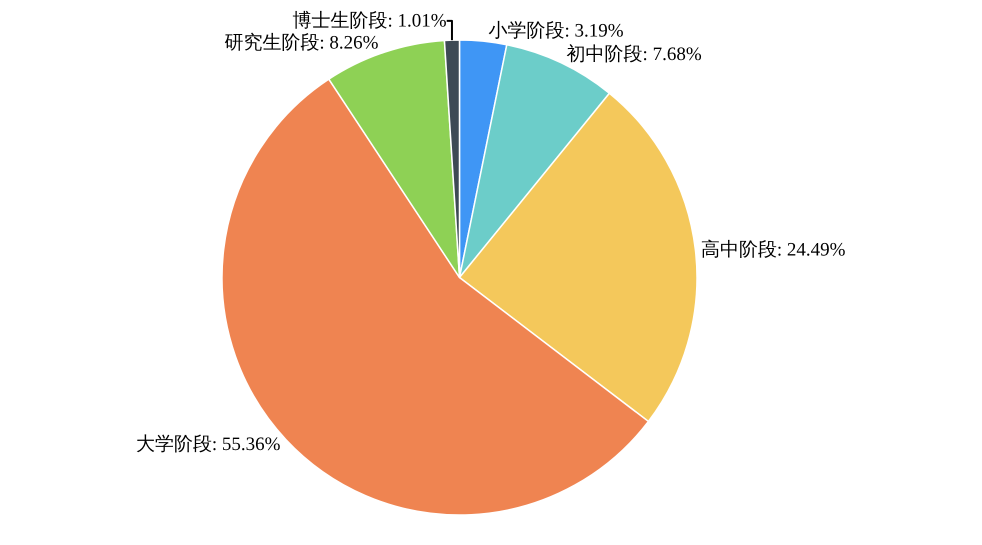 This screenshot has height=545, width=982. Describe the element at coordinates (301, 42) in the screenshot. I see `slice-label: 研究生阶段: 8.26%` at that location.